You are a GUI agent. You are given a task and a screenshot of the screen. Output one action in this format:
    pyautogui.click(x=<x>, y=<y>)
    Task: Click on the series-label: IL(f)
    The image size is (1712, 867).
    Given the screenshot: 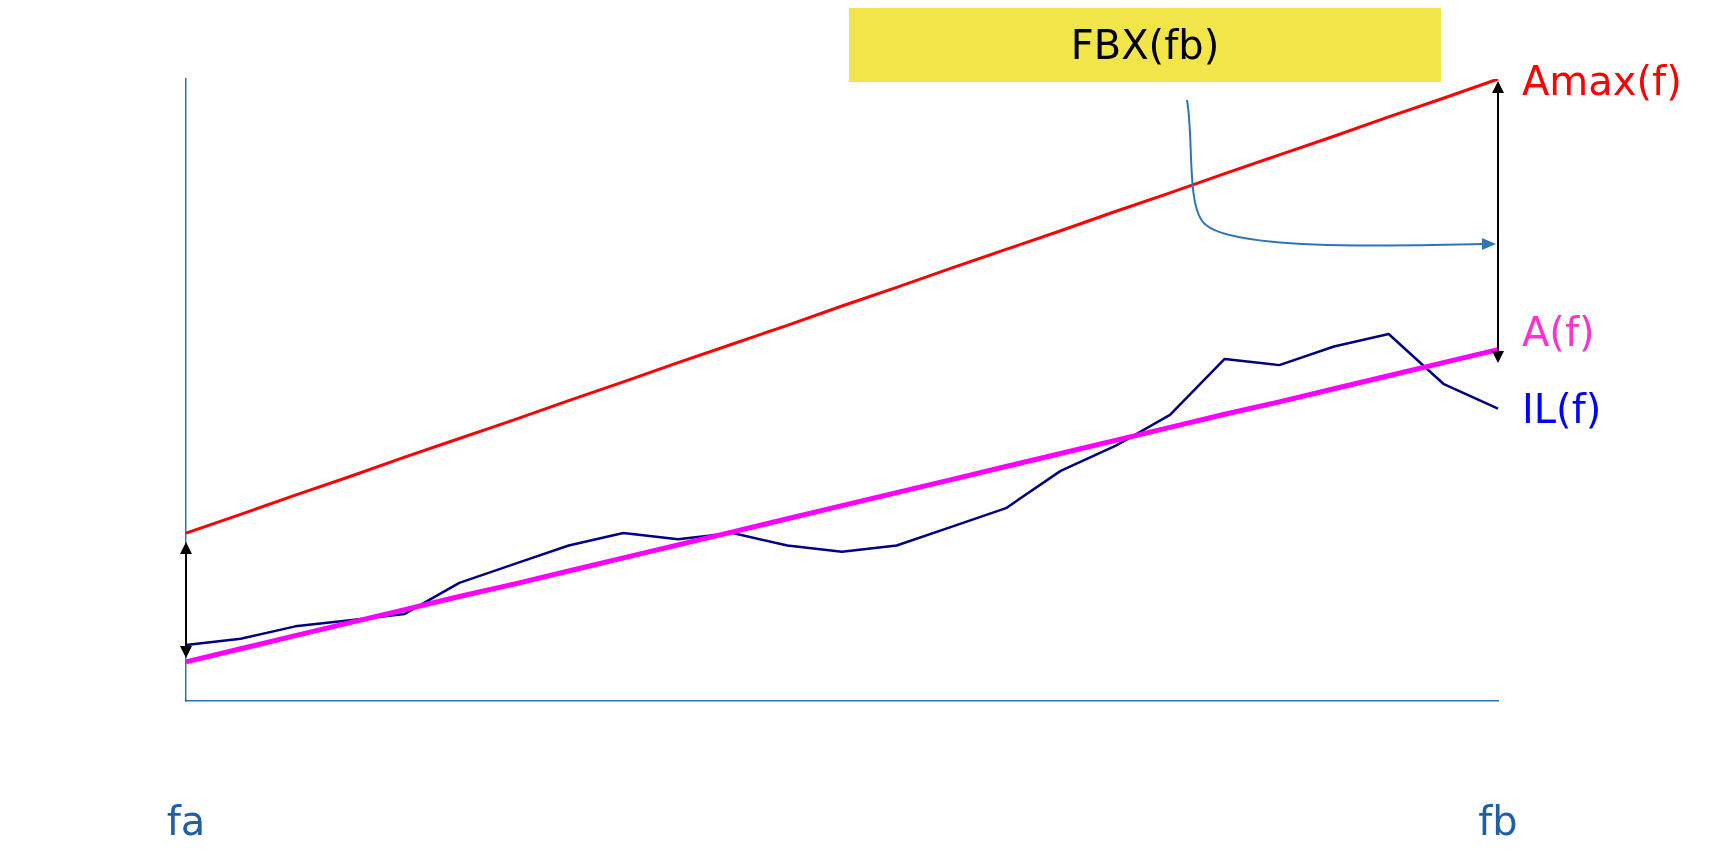 What is the action you would take?
    pyautogui.click(x=1562, y=409)
    